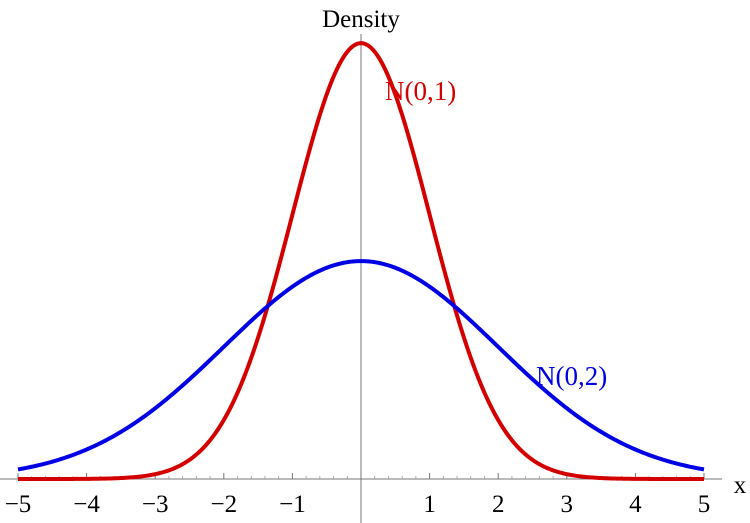  Describe the element at coordinates (740, 485) in the screenshot. I see `x-axis-title: x` at that location.